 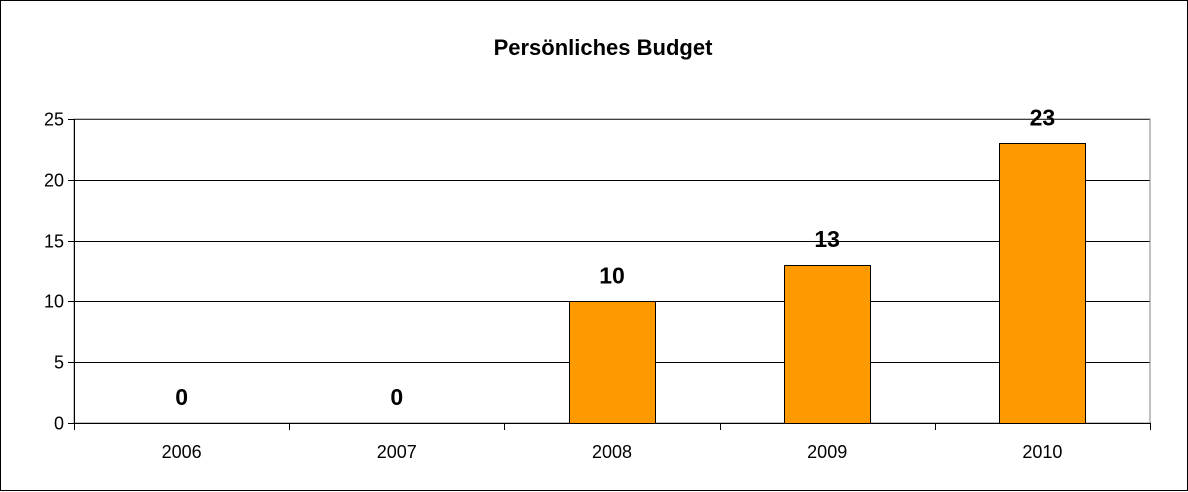 What do you see at coordinates (54, 242) in the screenshot?
I see `y-tick-label-15: 15` at bounding box center [54, 242].